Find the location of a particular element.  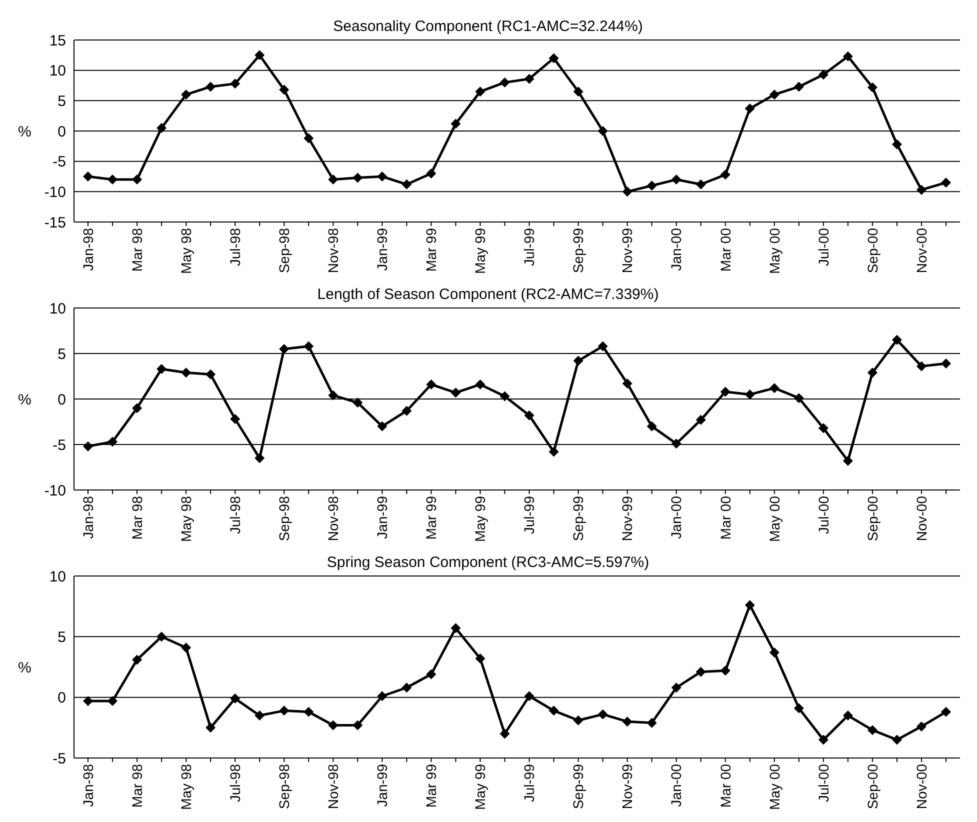

y-tick-label: 0 is located at coordinates (62, 131).